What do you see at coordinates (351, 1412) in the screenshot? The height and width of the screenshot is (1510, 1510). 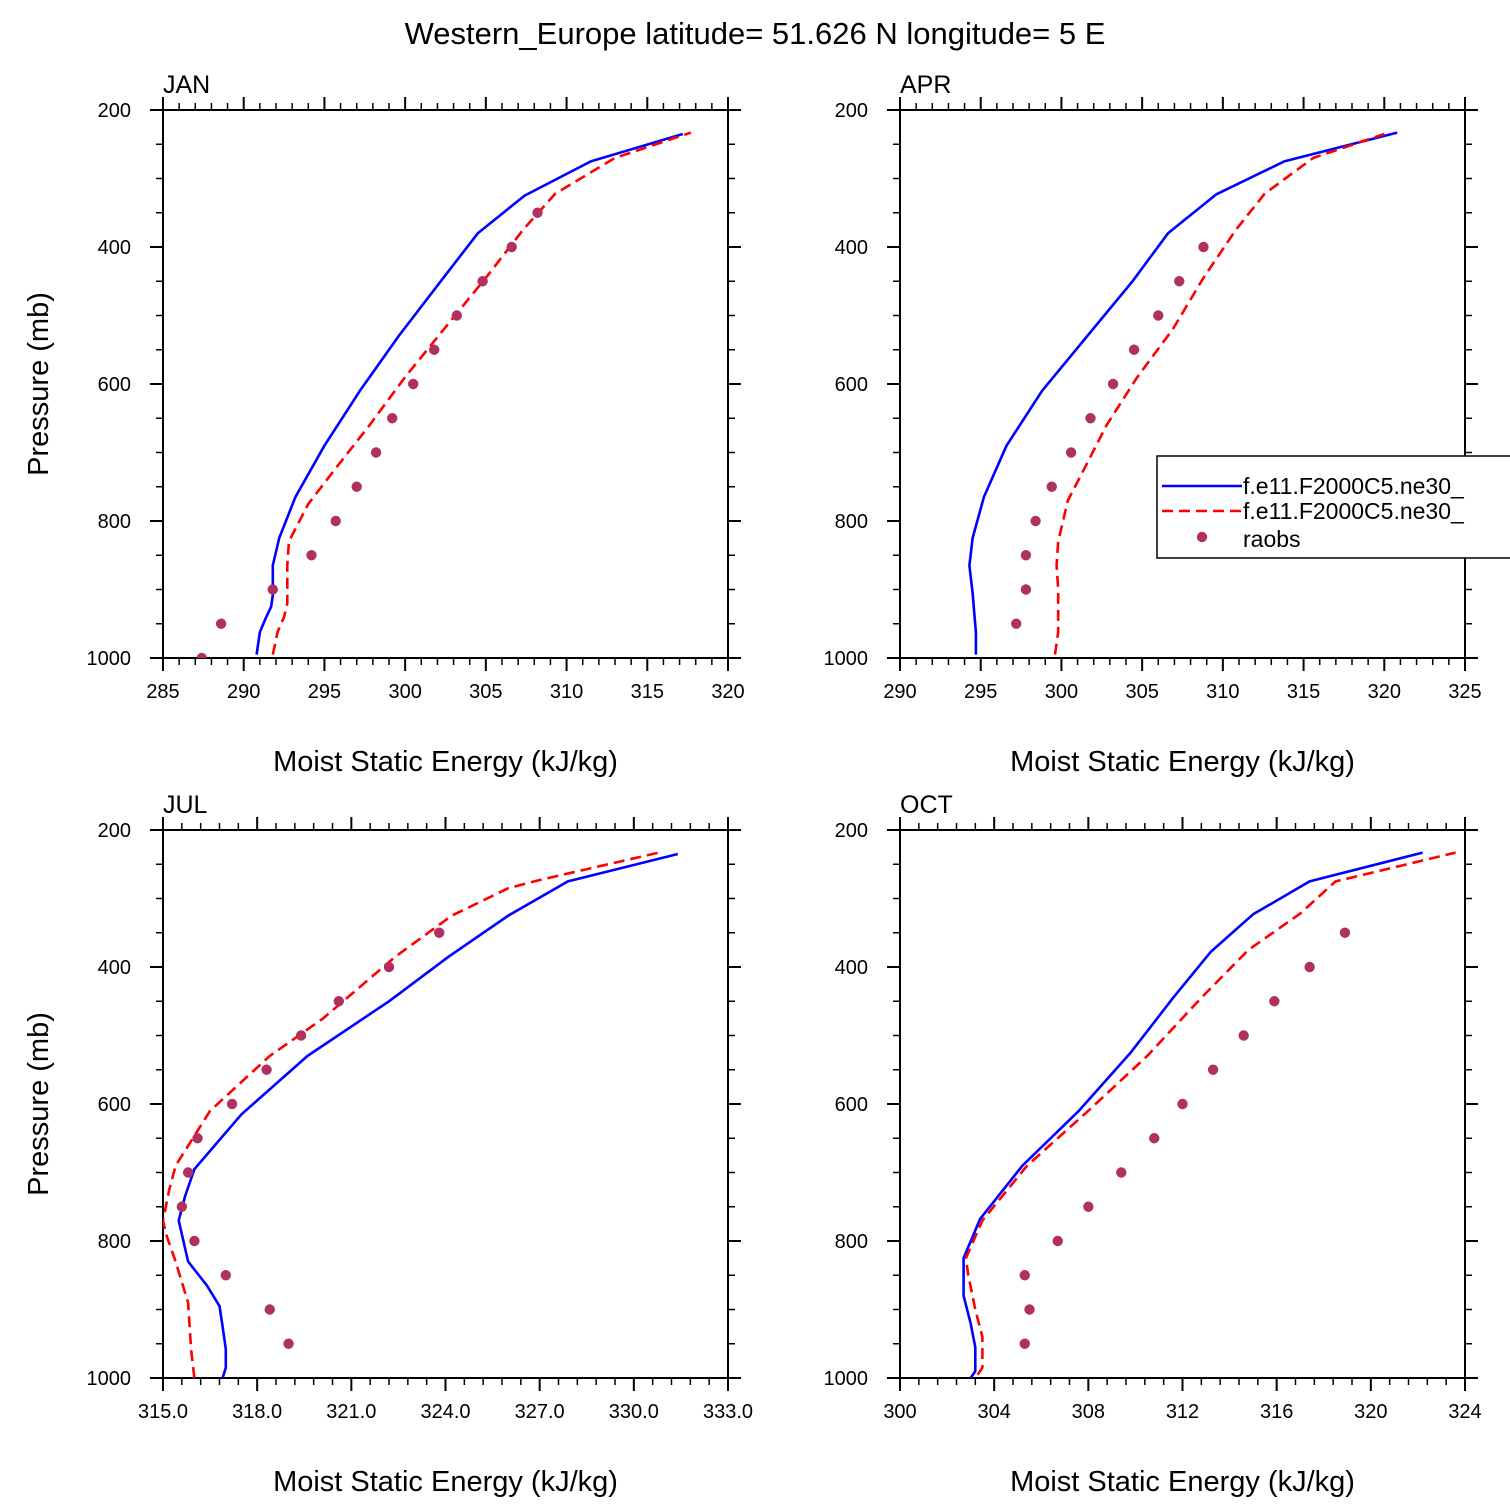 I see `x-tick-label: 321.0` at bounding box center [351, 1412].